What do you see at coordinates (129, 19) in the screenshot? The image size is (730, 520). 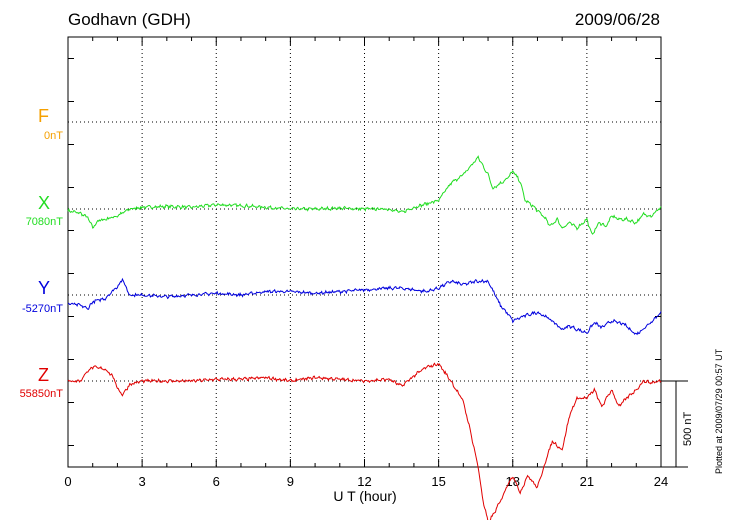 I see `station-title: Godhavn (GDH)` at bounding box center [129, 19].